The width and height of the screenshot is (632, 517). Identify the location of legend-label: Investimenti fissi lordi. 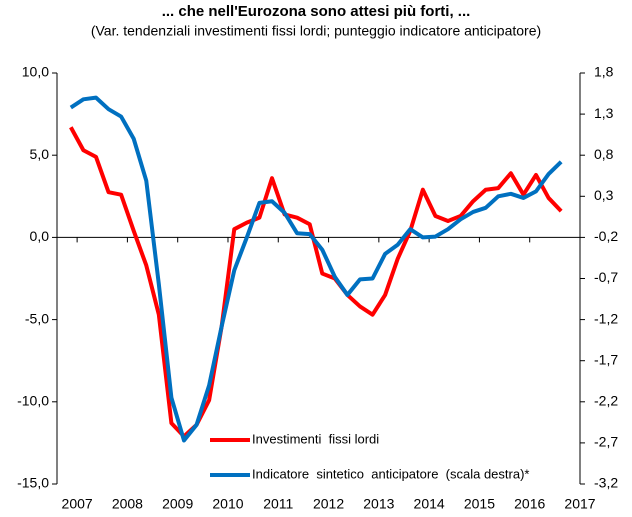
(315, 438).